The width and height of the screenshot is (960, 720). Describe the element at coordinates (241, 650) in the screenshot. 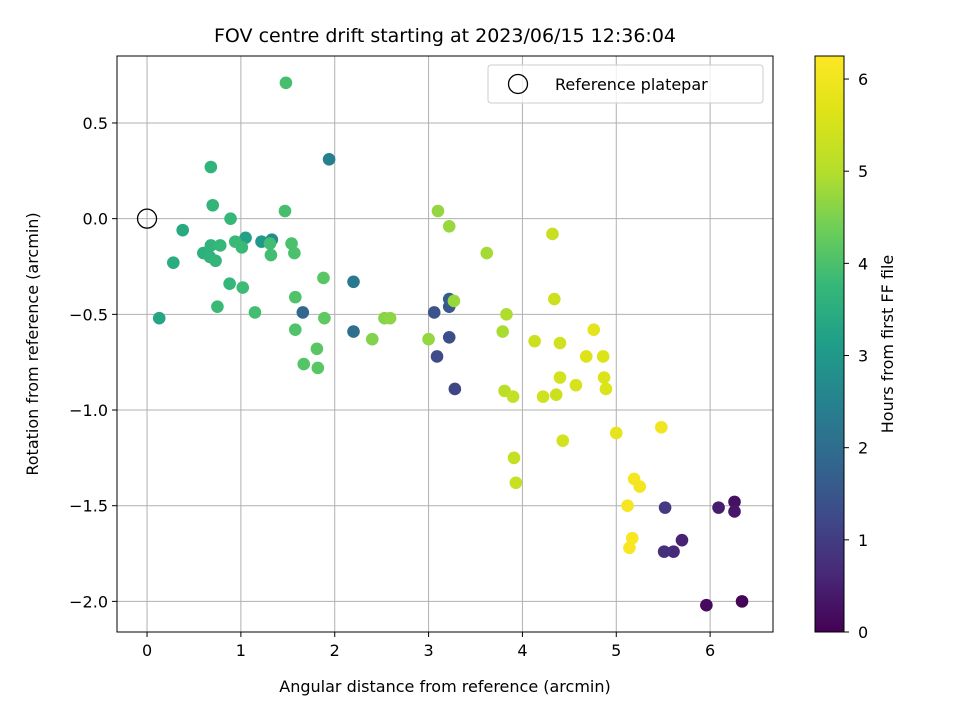

I see `x-tick-label: 1` at that location.